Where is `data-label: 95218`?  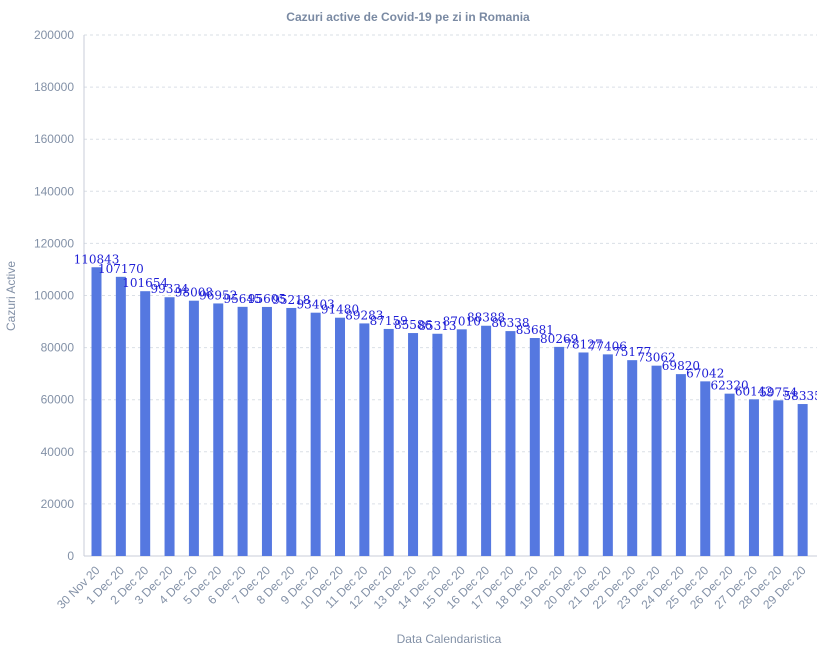 data-label: 95218 is located at coordinates (291, 300).